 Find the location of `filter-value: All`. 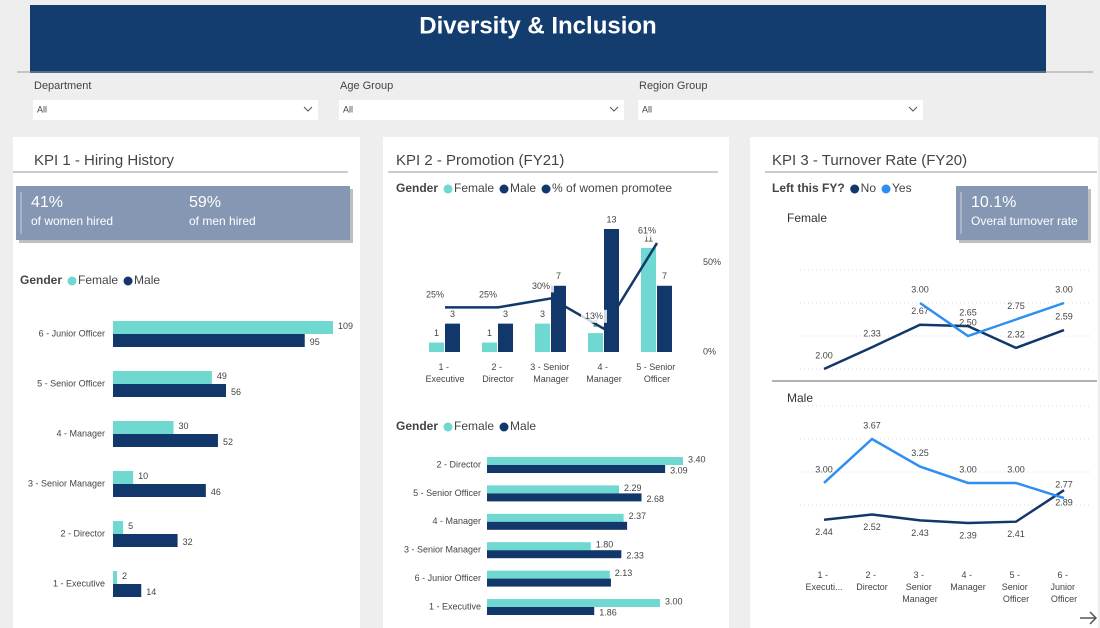

filter-value: All is located at coordinates (348, 109).